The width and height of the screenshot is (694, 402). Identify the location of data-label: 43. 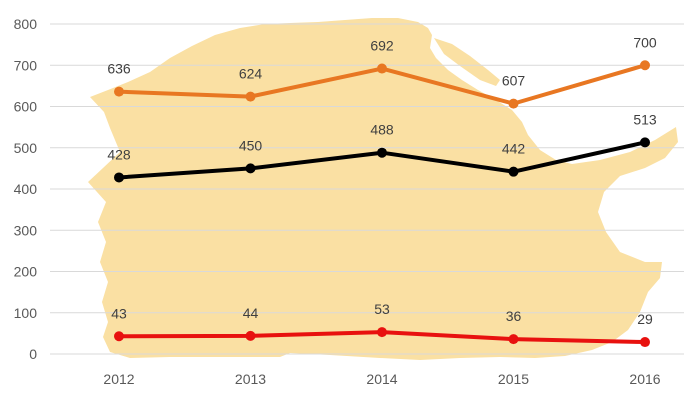
(119, 313).